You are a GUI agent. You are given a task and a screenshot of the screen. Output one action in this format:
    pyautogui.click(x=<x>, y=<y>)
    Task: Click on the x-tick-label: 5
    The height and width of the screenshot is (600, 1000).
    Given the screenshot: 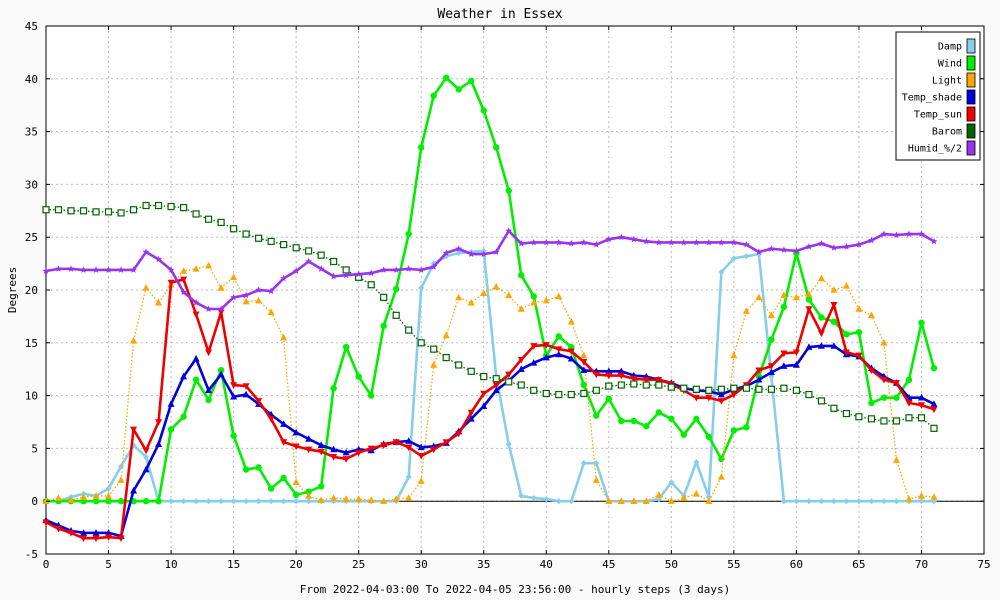 What is the action you would take?
    pyautogui.click(x=108, y=564)
    